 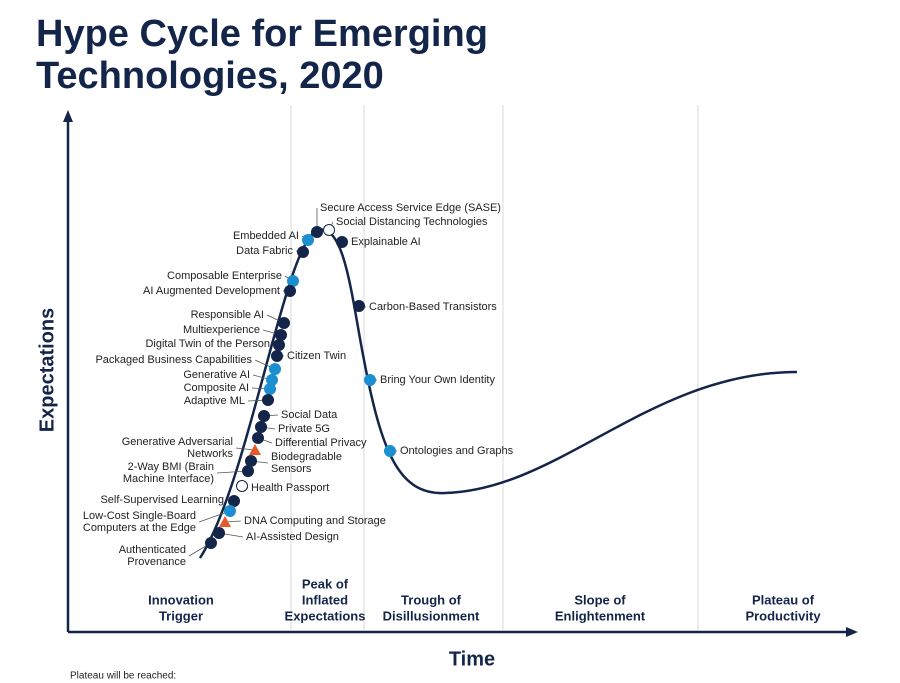 What do you see at coordinates (210, 454) in the screenshot?
I see `technology-label: Networks` at bounding box center [210, 454].